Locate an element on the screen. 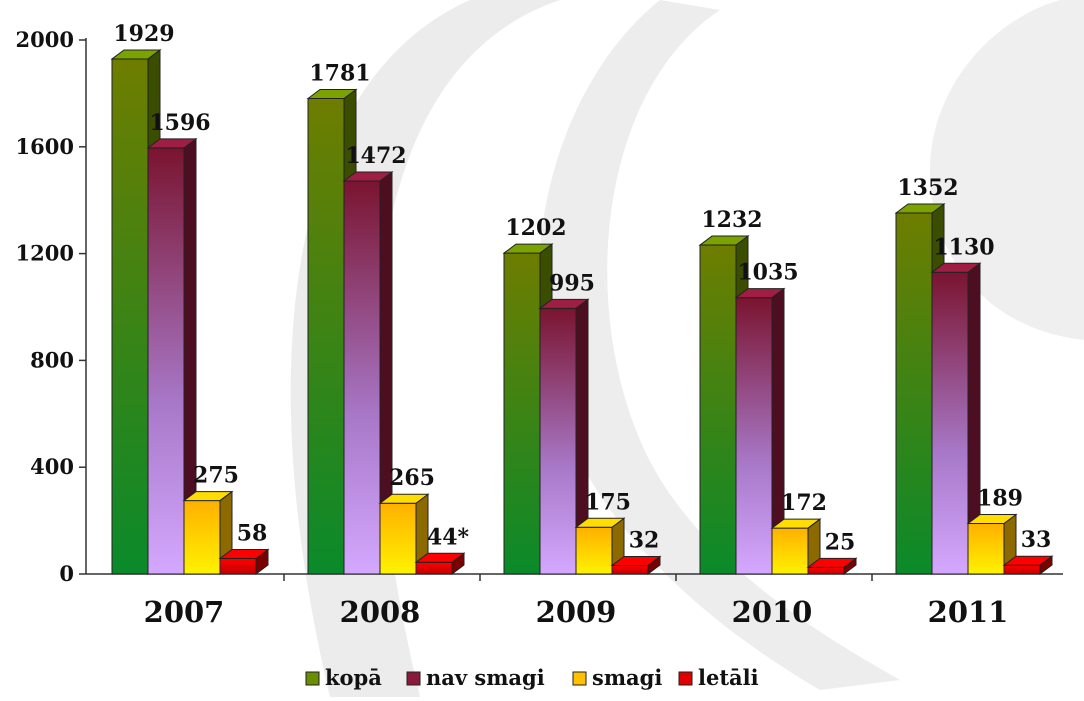 Image resolution: width=1084 pixels, height=701 pixels. x-category-label: 2008 is located at coordinates (380, 612).